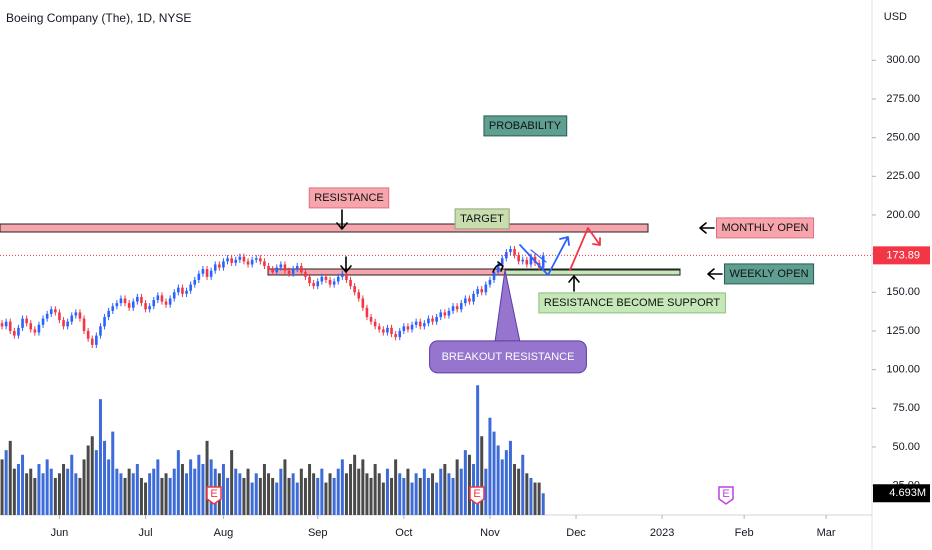 This screenshot has height=550, width=932. What do you see at coordinates (576, 533) in the screenshot?
I see `x-tick-label: Dec` at bounding box center [576, 533].